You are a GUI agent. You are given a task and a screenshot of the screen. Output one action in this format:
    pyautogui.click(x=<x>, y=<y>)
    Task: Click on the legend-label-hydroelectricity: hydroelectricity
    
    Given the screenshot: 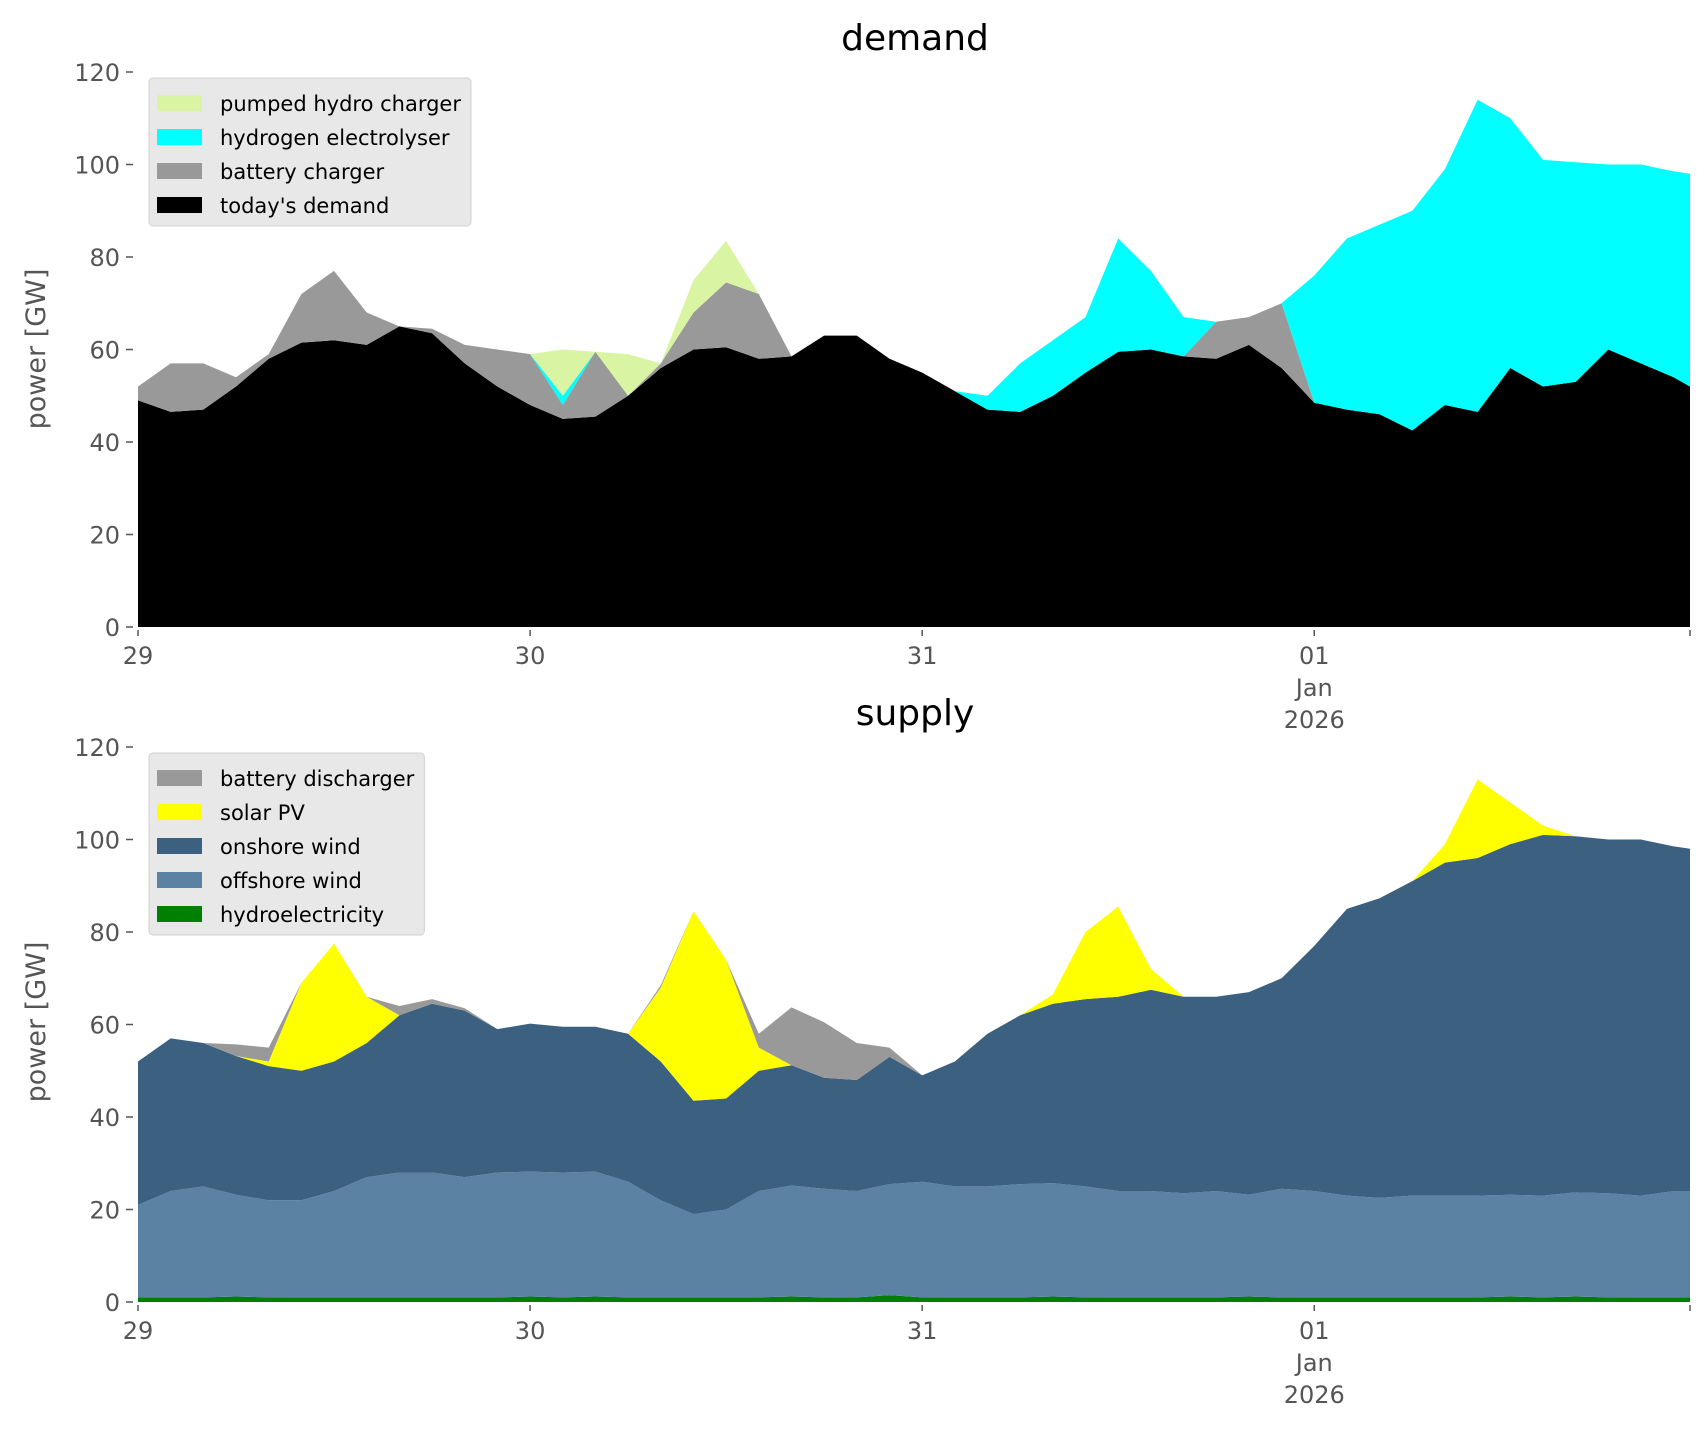 What is the action you would take?
    pyautogui.click(x=302, y=915)
    